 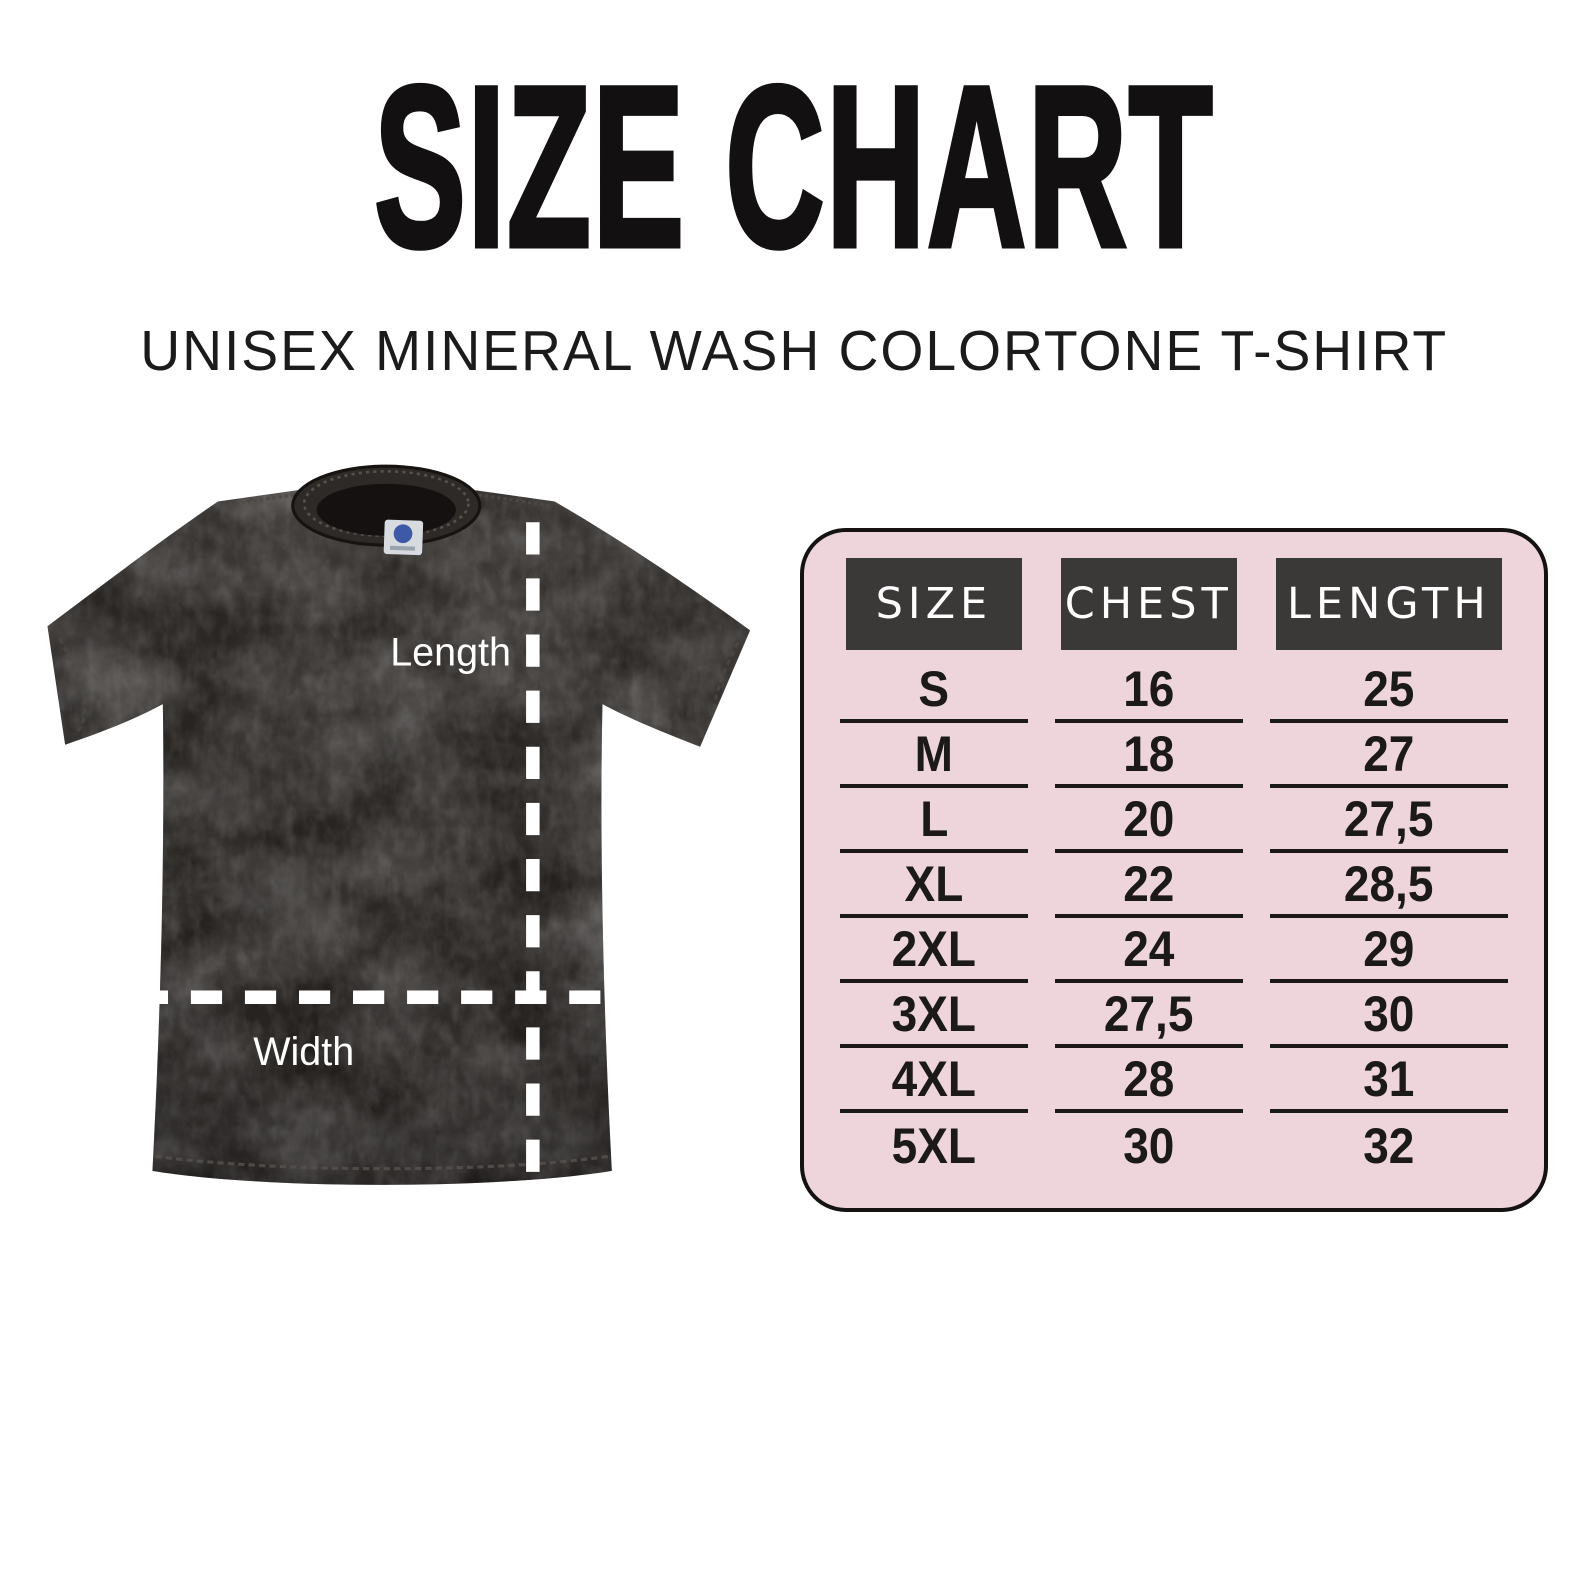 What do you see at coordinates (934, 604) in the screenshot?
I see `column-header-size: SIZE` at bounding box center [934, 604].